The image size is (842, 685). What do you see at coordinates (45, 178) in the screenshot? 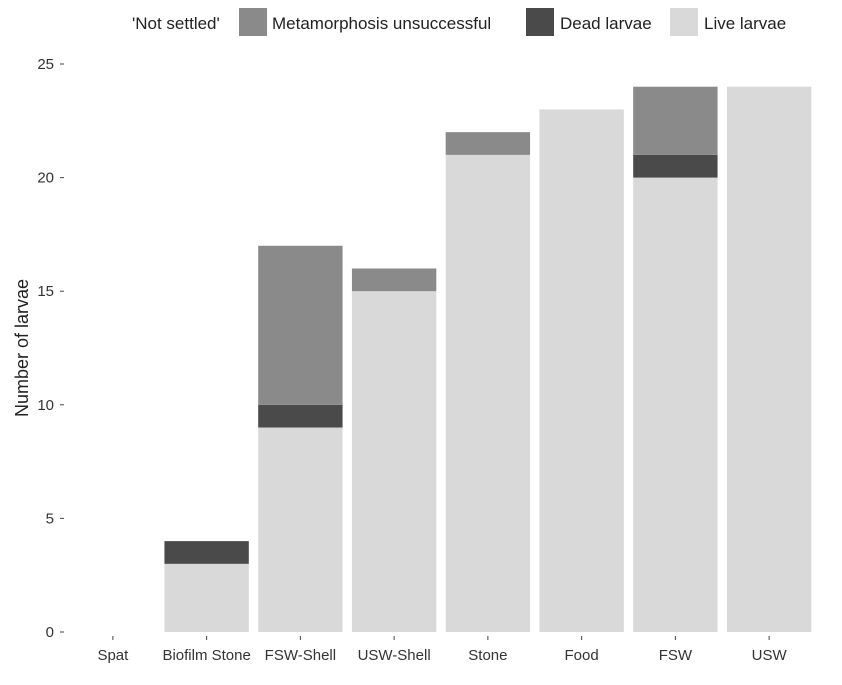
I see `y-tick-label-20: 20` at bounding box center [45, 178].